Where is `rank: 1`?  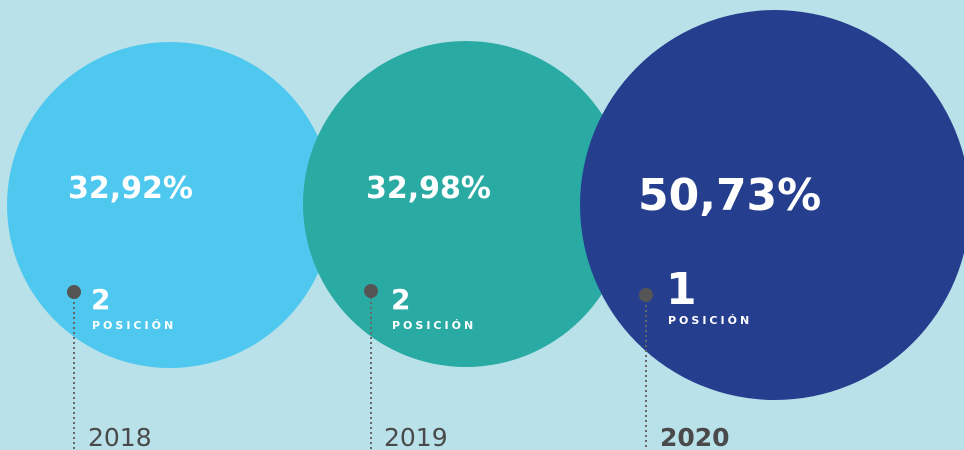
rank: 1 is located at coordinates (681, 289).